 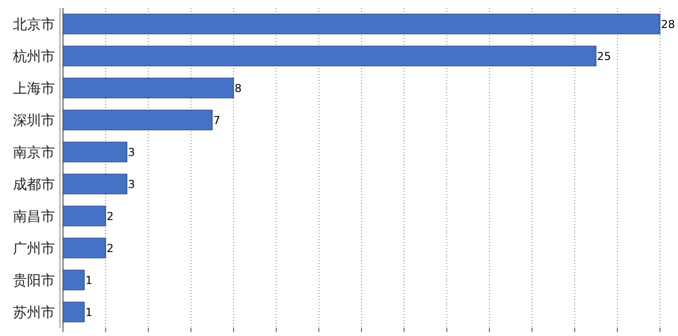 What do you see at coordinates (668, 24) in the screenshot?
I see `data-label: 28` at bounding box center [668, 24].